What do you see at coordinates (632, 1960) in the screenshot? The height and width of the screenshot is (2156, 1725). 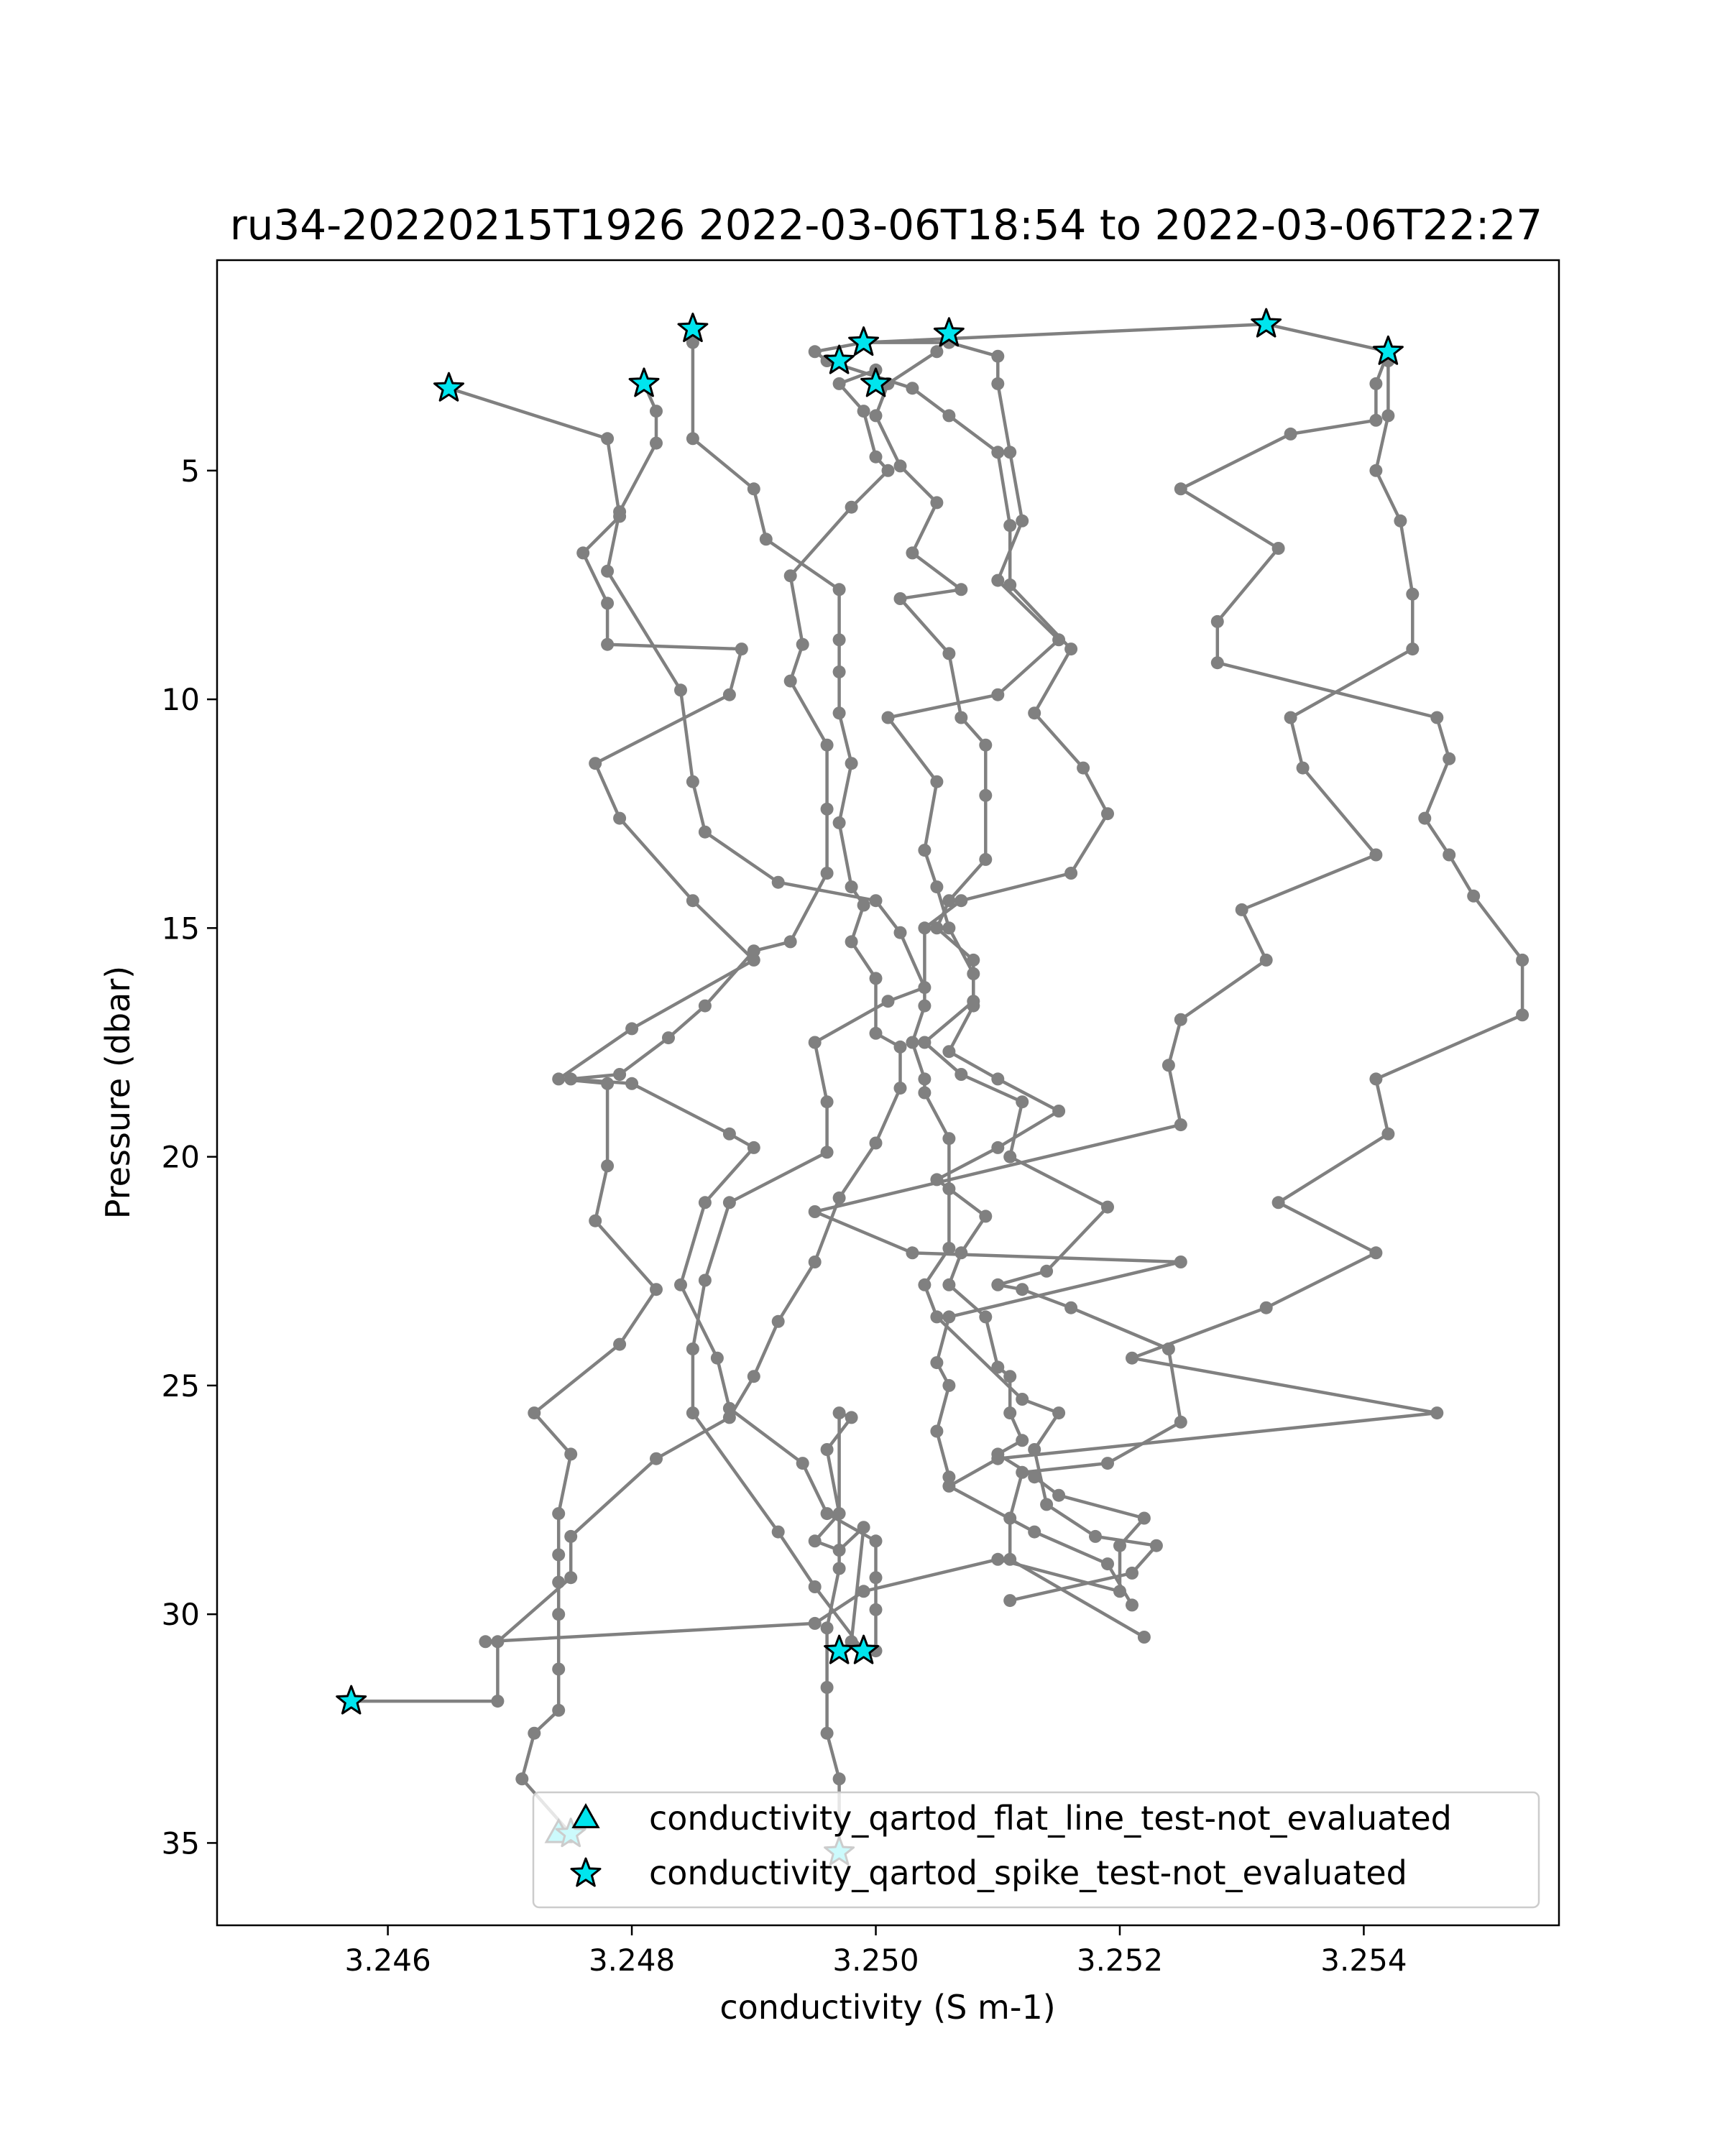 I see `x-tick-label: 3.248` at bounding box center [632, 1960].